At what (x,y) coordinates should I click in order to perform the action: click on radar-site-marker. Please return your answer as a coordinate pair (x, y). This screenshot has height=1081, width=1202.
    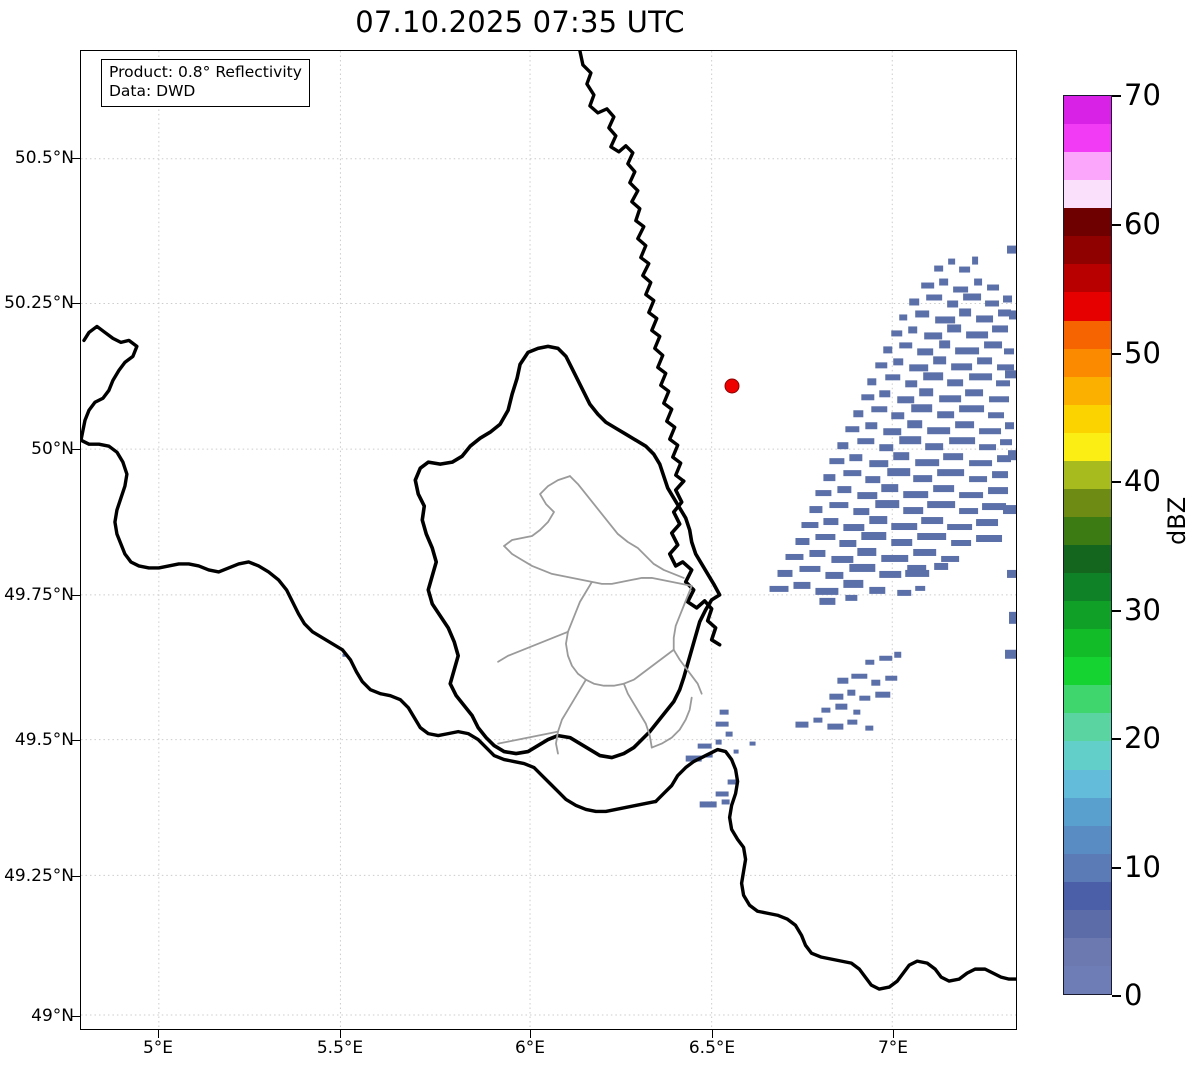
    Looking at the image, I should click on (732, 386).